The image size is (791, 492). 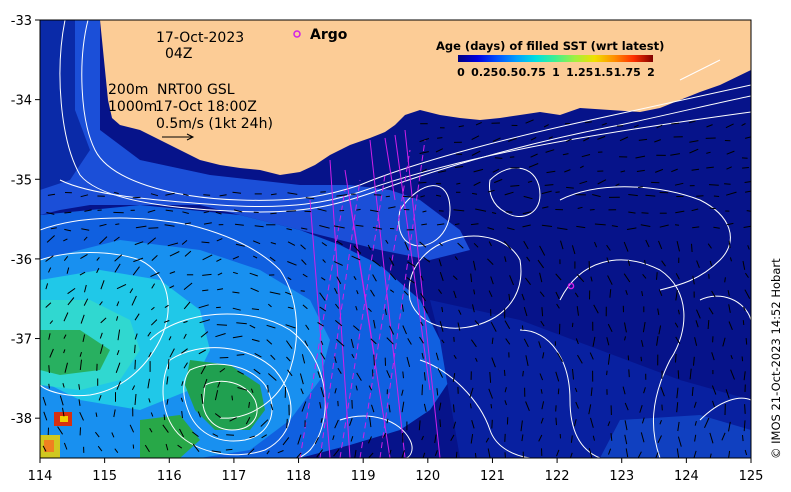 What do you see at coordinates (550, 46) in the screenshot?
I see `colorbar-title: Age (days) of filled SST (wrt latest)` at bounding box center [550, 46].